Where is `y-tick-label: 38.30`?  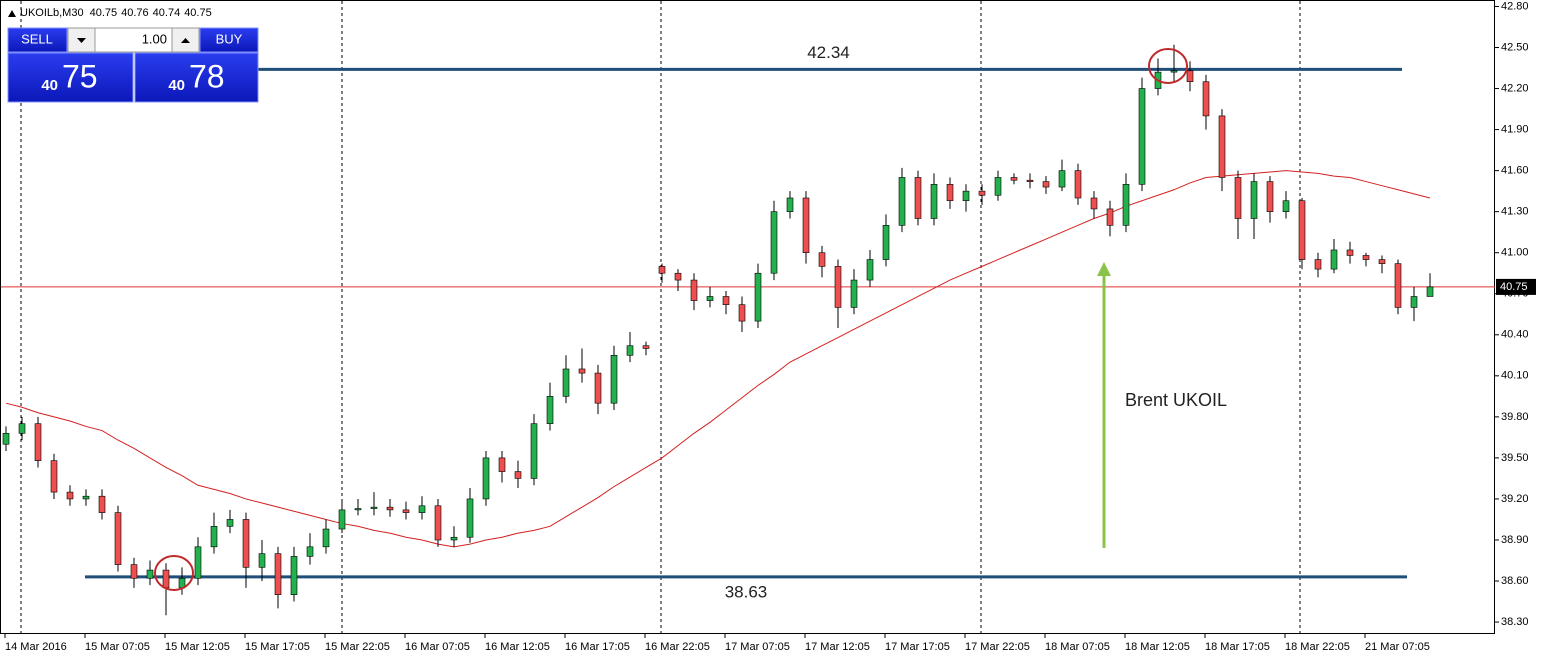
y-tick-label: 38.30 is located at coordinates (1515, 622).